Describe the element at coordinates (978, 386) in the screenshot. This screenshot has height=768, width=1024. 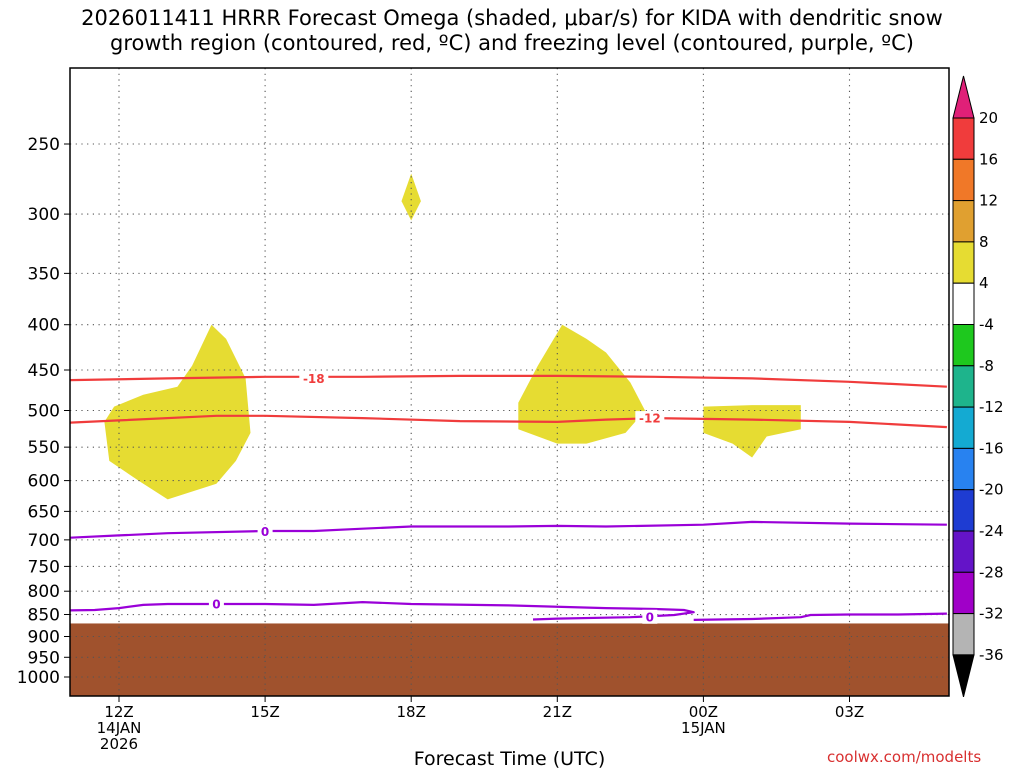
I see `colorbar: 20 16 12 8 4 -4 -8 -12 -16 -20 -24 -28 -32 -36` at that location.